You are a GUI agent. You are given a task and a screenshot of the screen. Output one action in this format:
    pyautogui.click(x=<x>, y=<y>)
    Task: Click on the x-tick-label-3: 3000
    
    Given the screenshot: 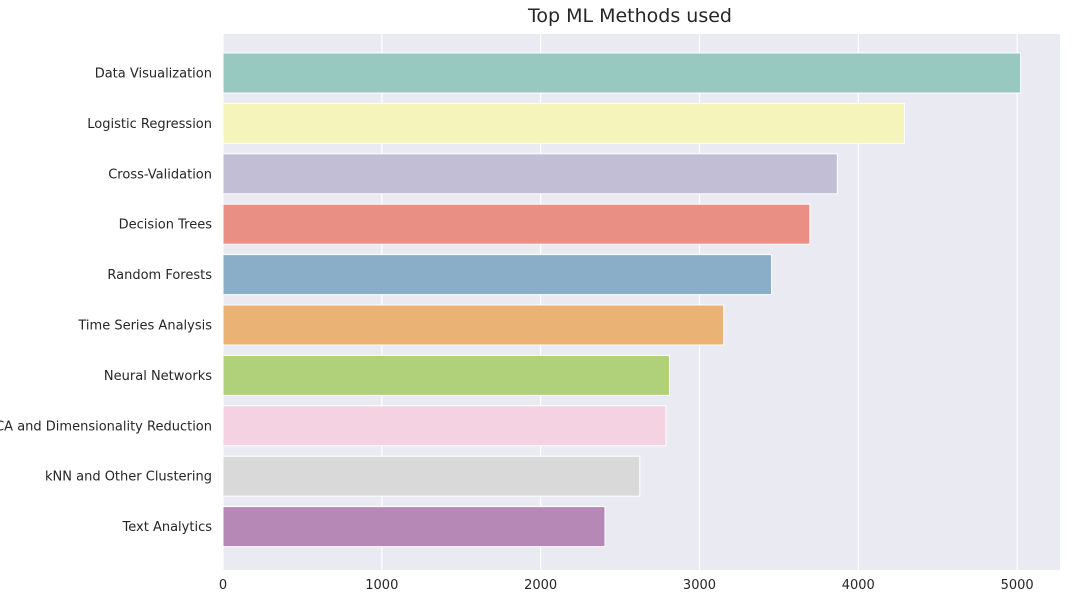 What is the action you would take?
    pyautogui.click(x=699, y=585)
    